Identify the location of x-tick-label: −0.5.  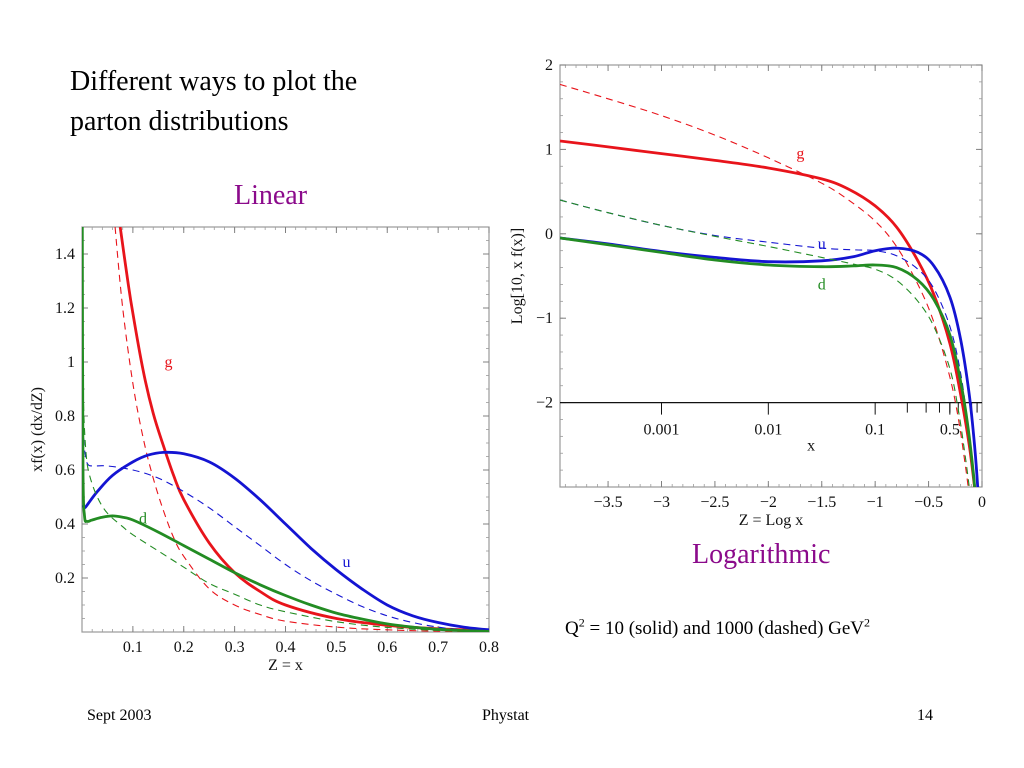
(928, 502).